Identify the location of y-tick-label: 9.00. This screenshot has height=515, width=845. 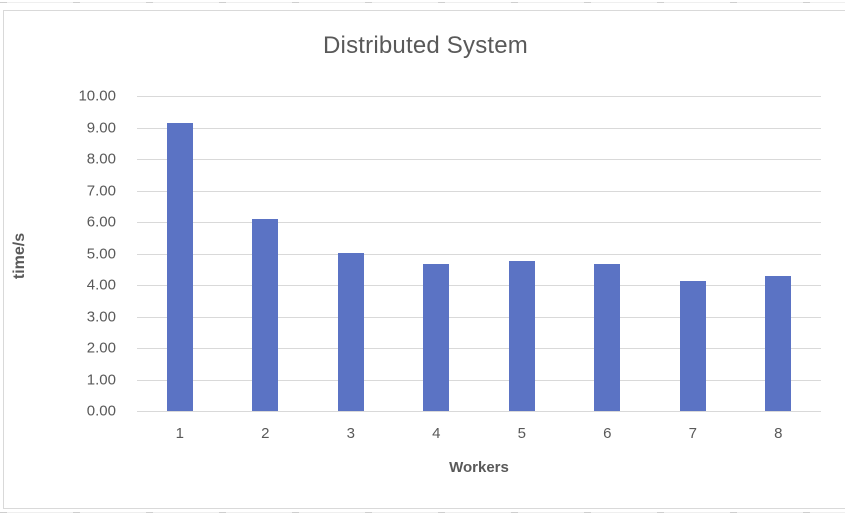
(101, 127).